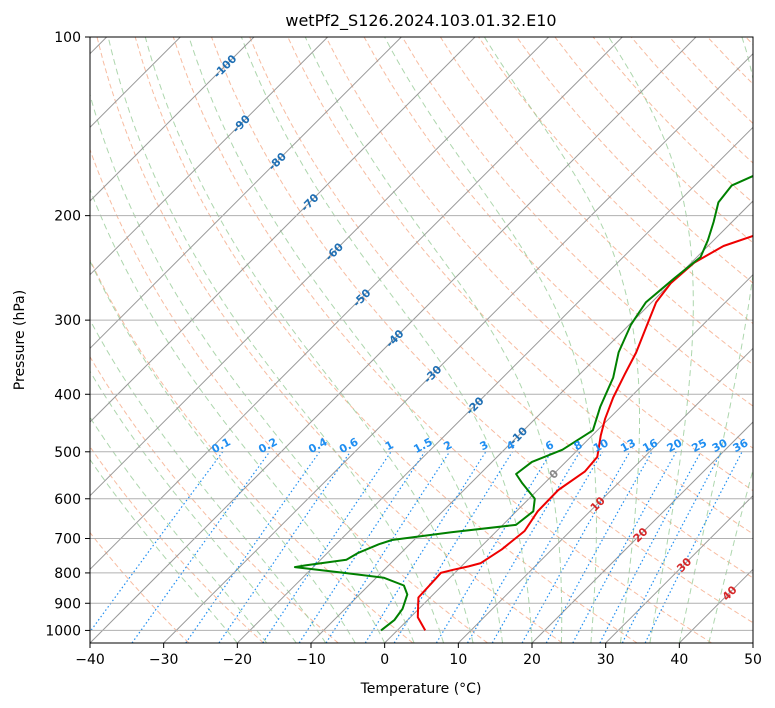  I want to click on x-tick-label: 50, so click(753, 660).